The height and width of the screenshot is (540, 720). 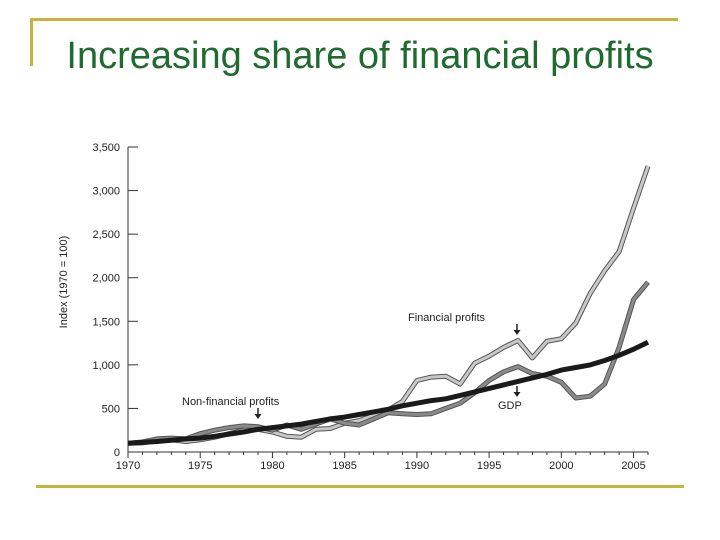 I want to click on slide-title: Increasing share of financial profits, so click(x=360, y=56).